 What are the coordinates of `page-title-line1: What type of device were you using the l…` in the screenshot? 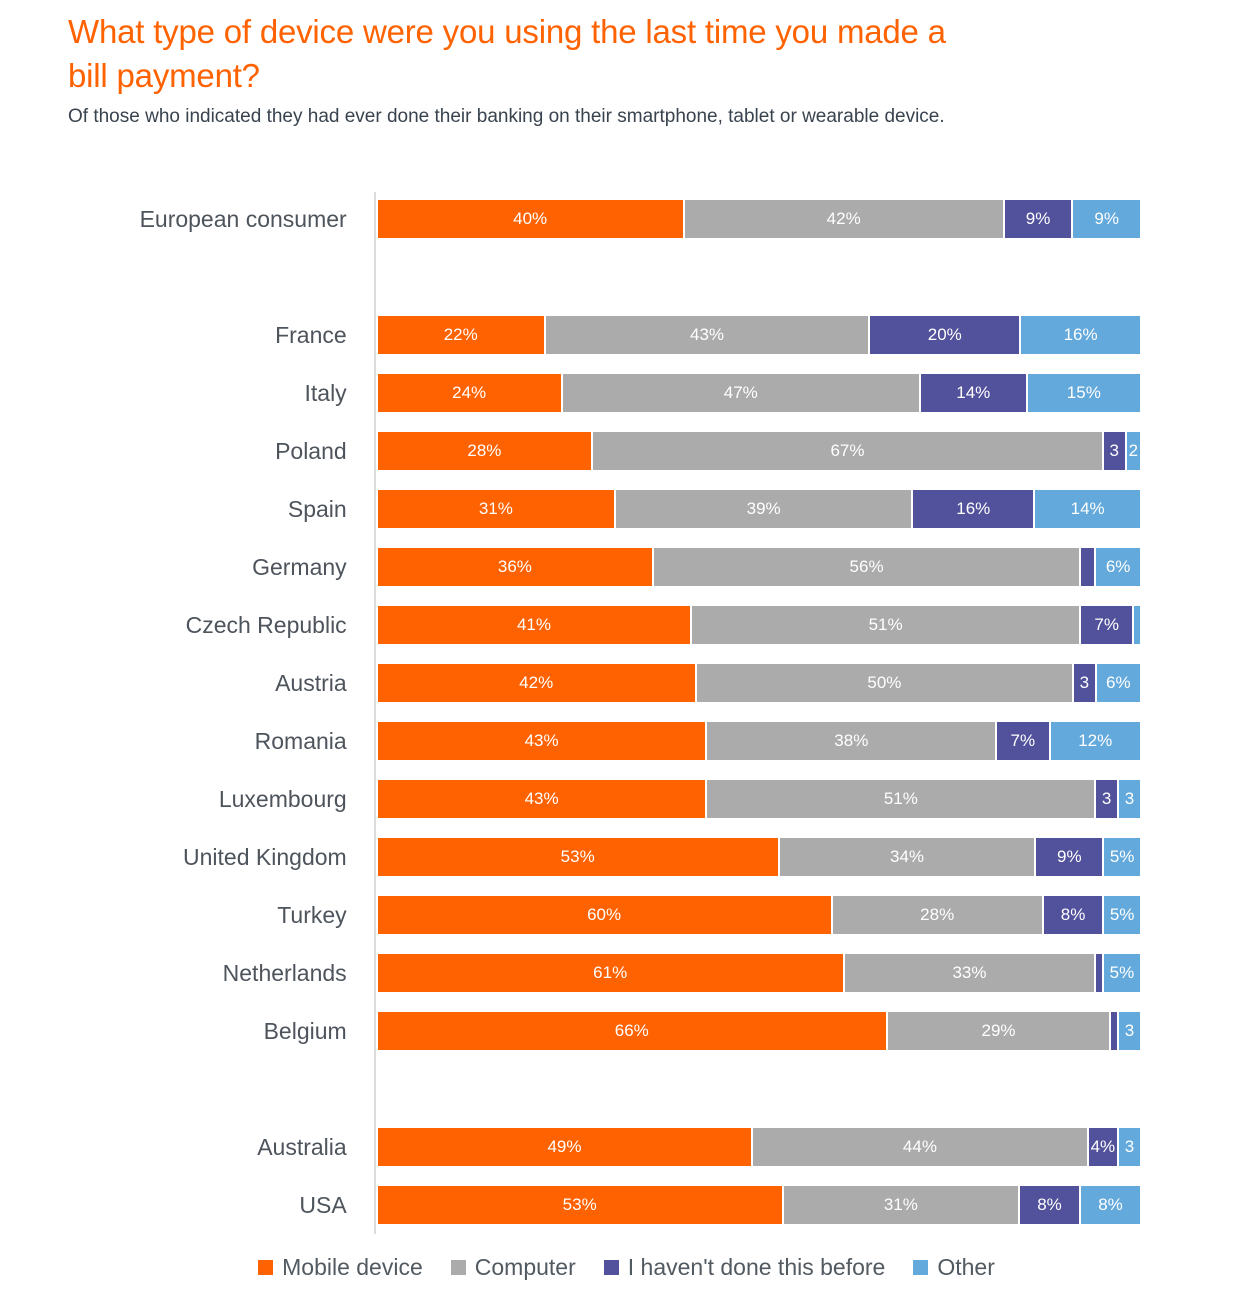 It's located at (507, 31).